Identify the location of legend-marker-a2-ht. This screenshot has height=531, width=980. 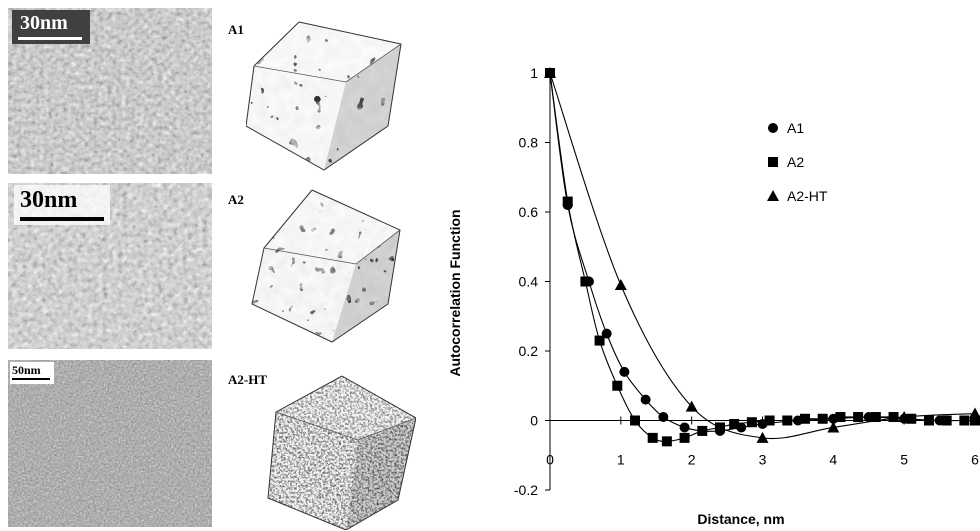
(773, 195).